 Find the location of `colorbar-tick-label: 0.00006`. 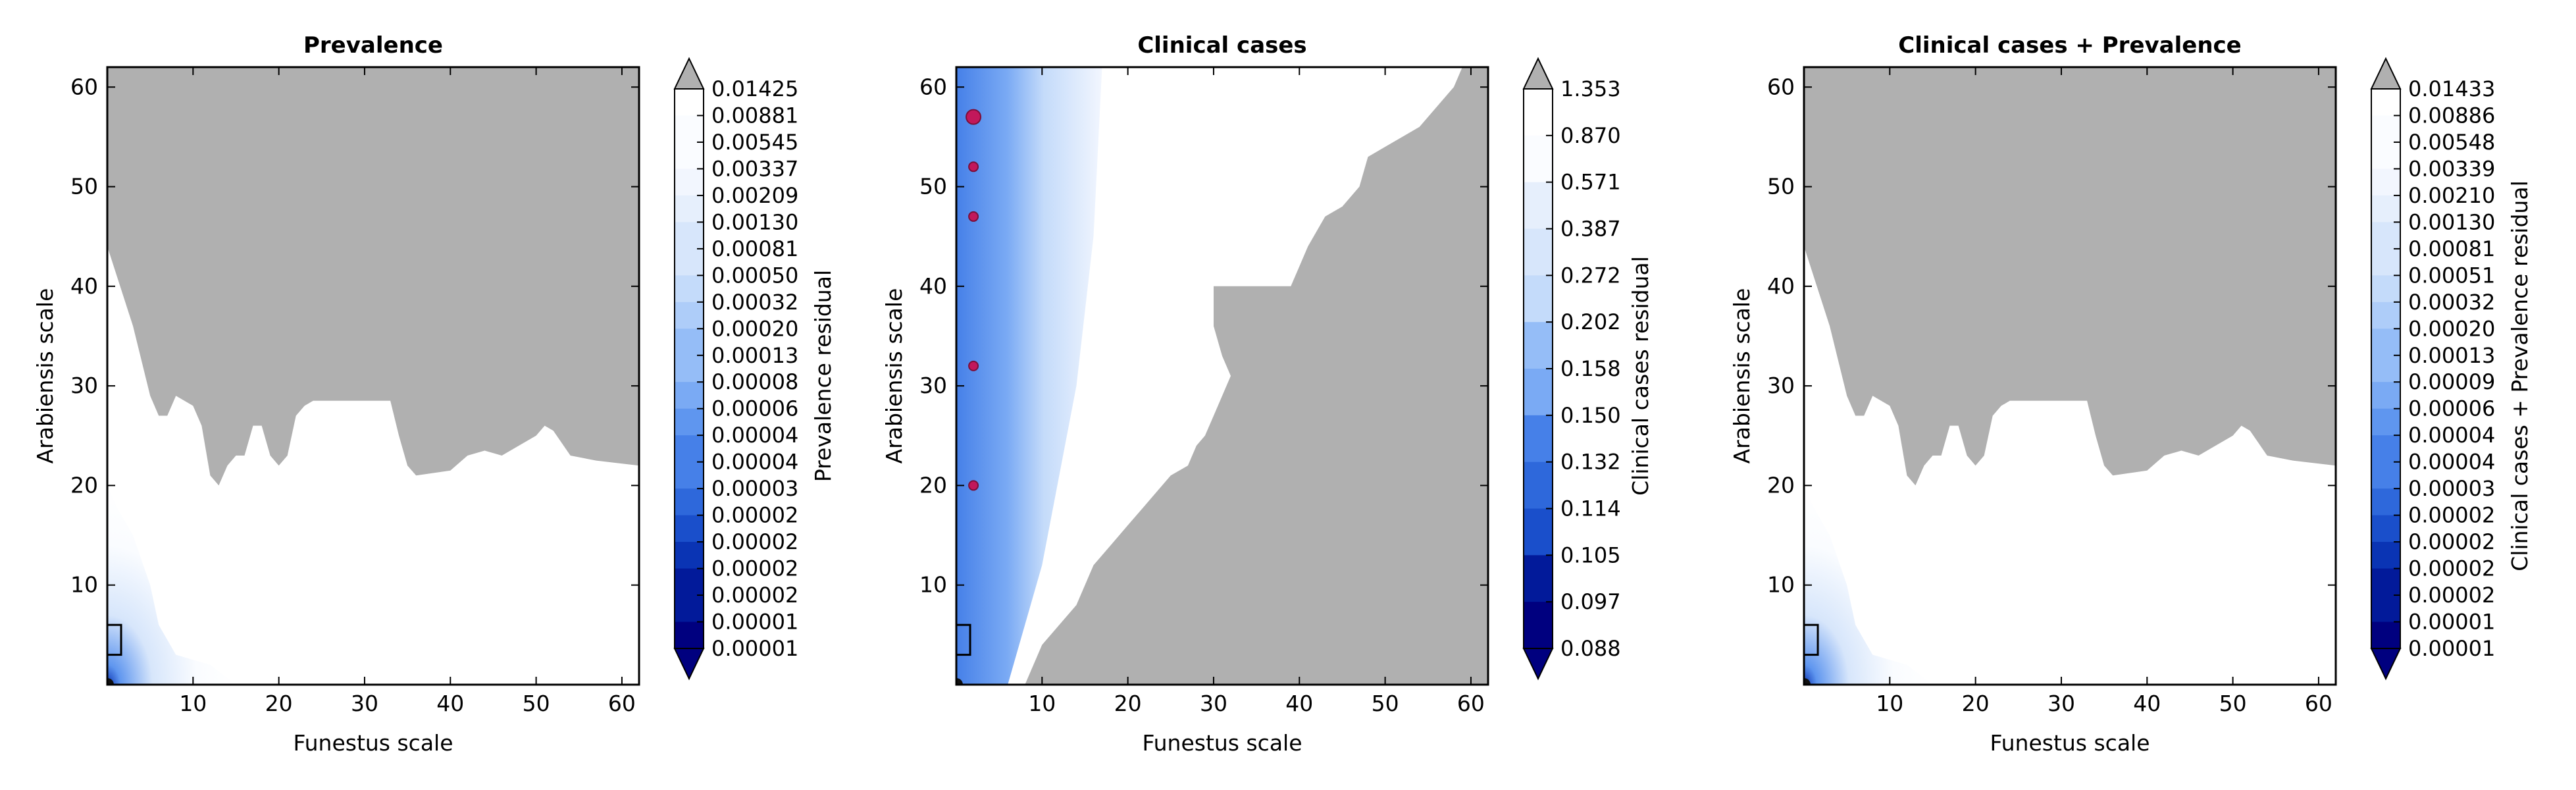

colorbar-tick-label: 0.00006 is located at coordinates (2451, 408).